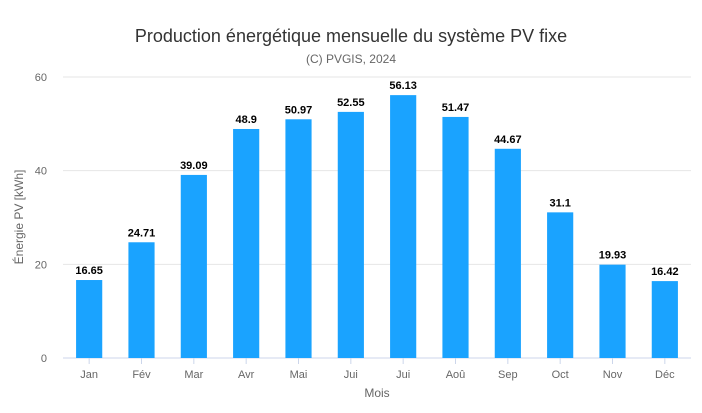  What do you see at coordinates (18, 217) in the screenshot?
I see `y-axis-label: Énergie PV [kWh]` at bounding box center [18, 217].